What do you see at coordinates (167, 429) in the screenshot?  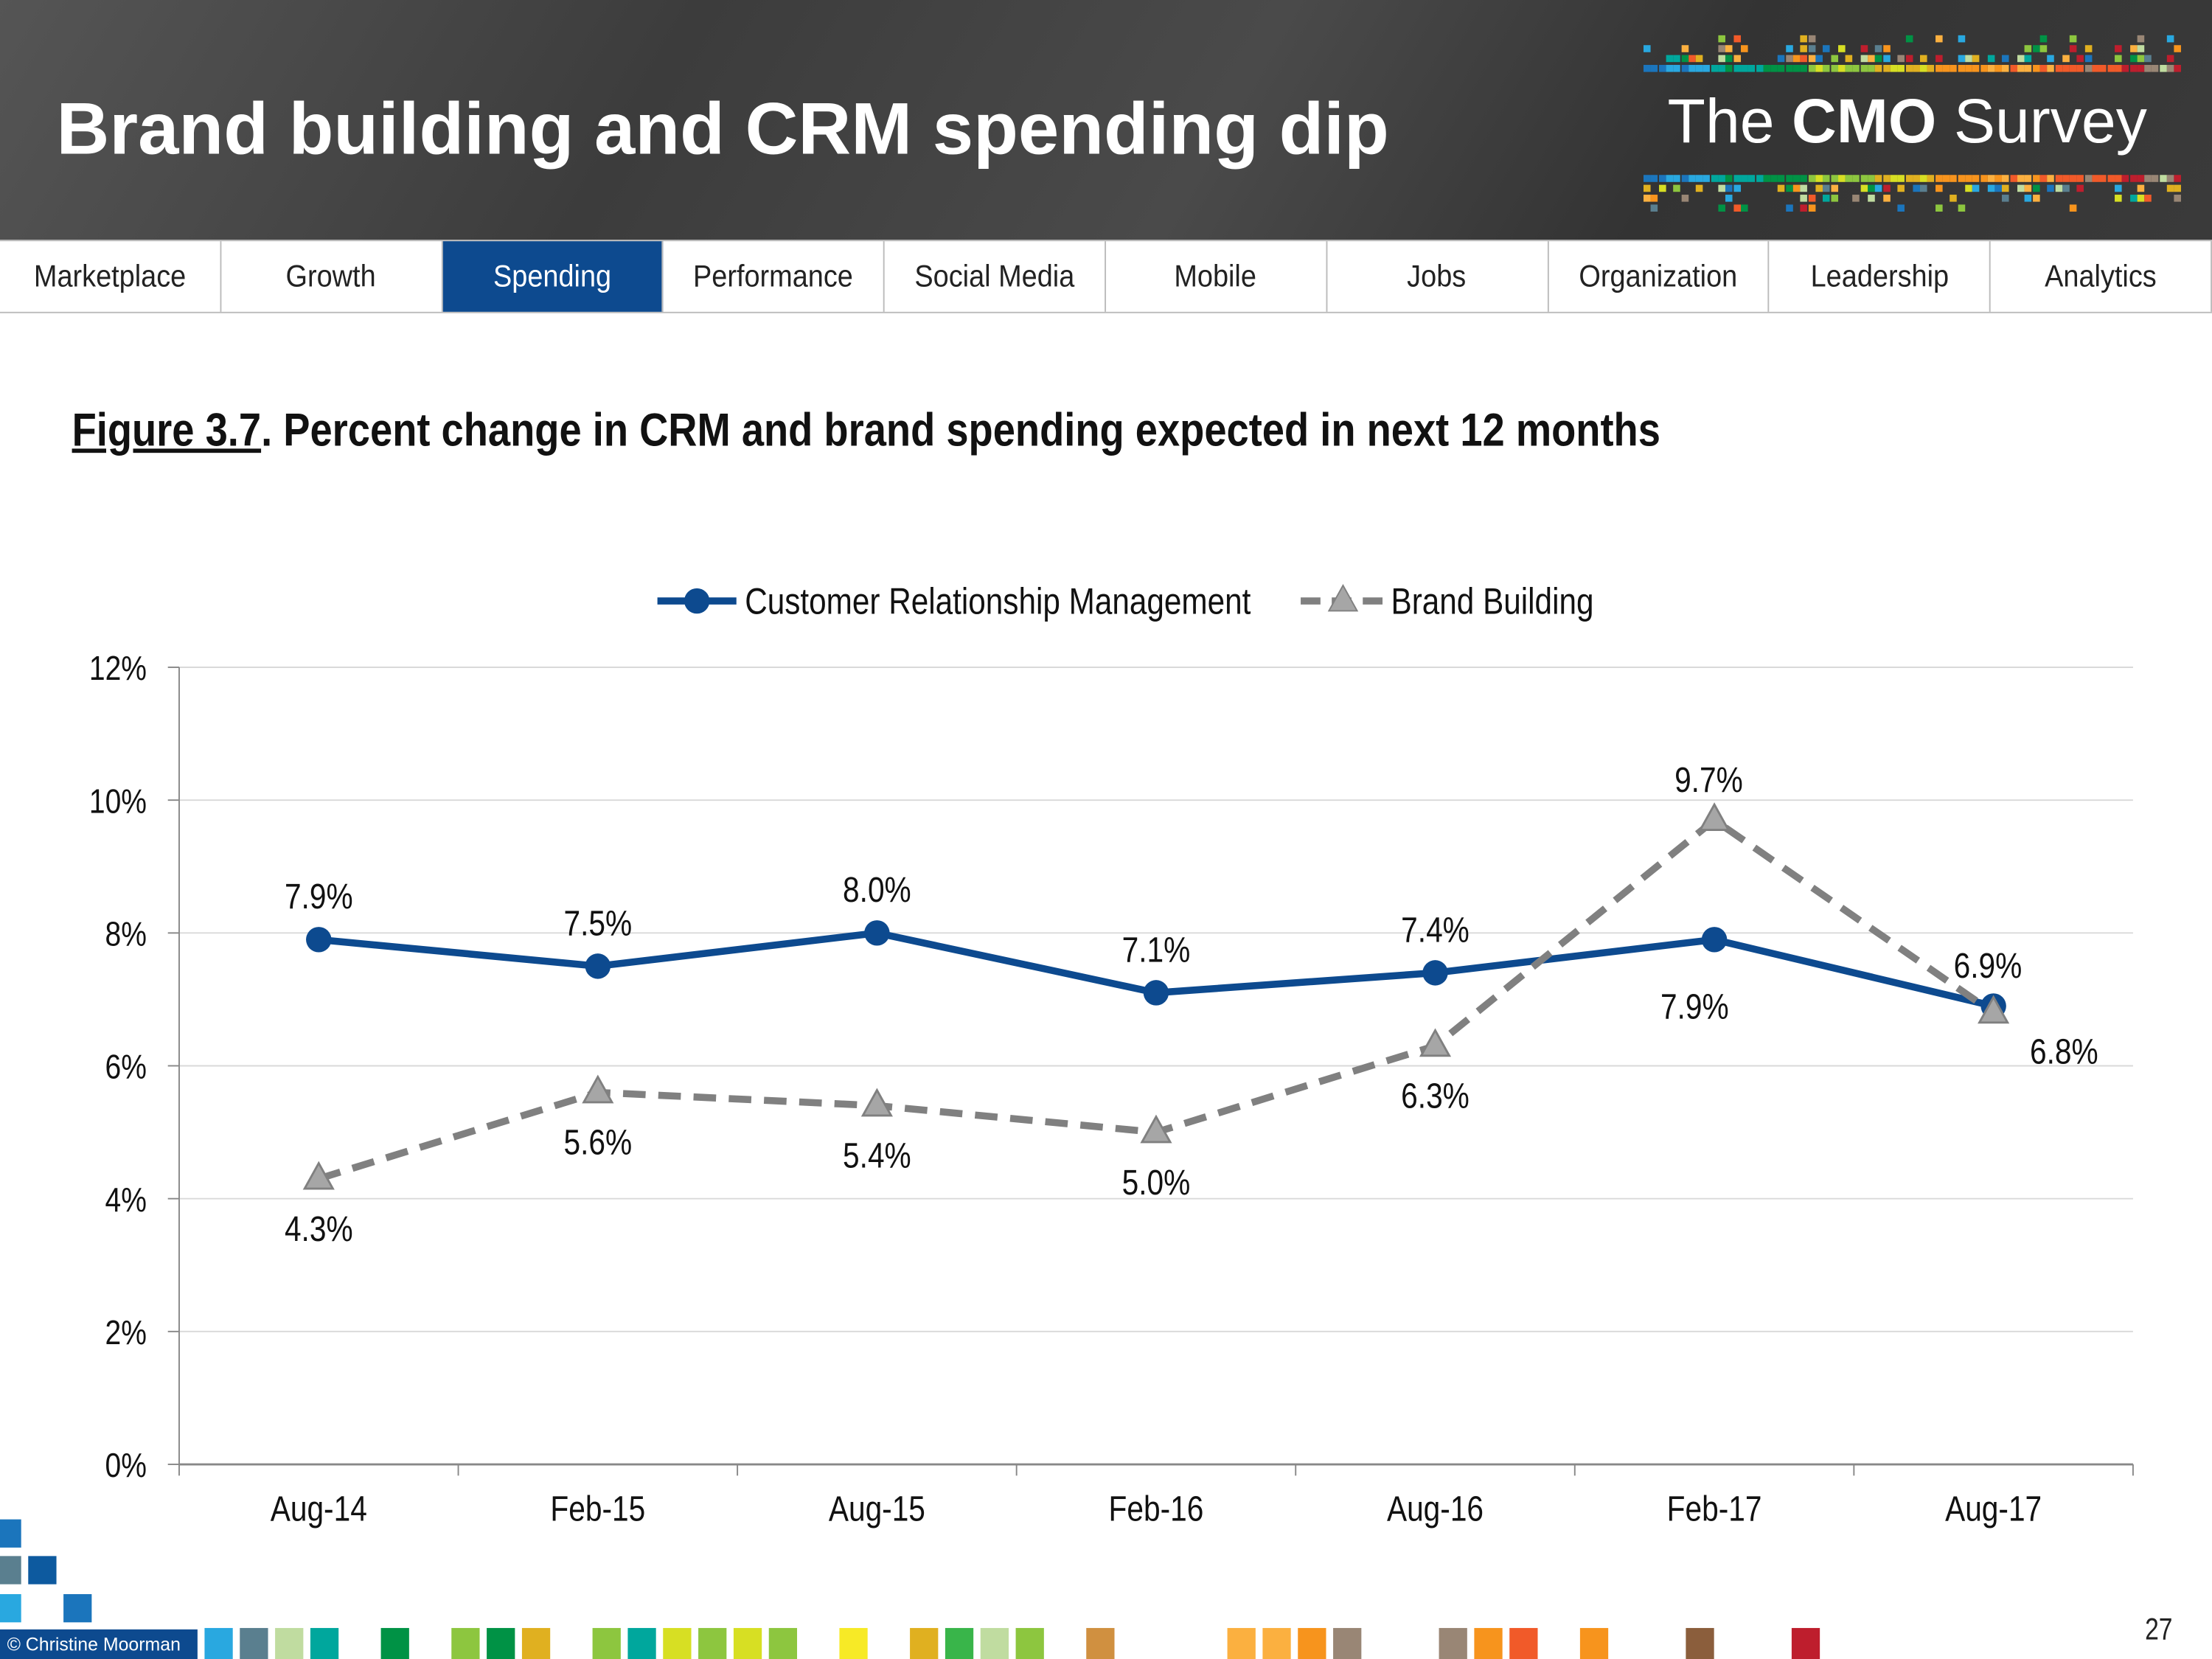 I see `figure-number: Figure 3.7` at bounding box center [167, 429].